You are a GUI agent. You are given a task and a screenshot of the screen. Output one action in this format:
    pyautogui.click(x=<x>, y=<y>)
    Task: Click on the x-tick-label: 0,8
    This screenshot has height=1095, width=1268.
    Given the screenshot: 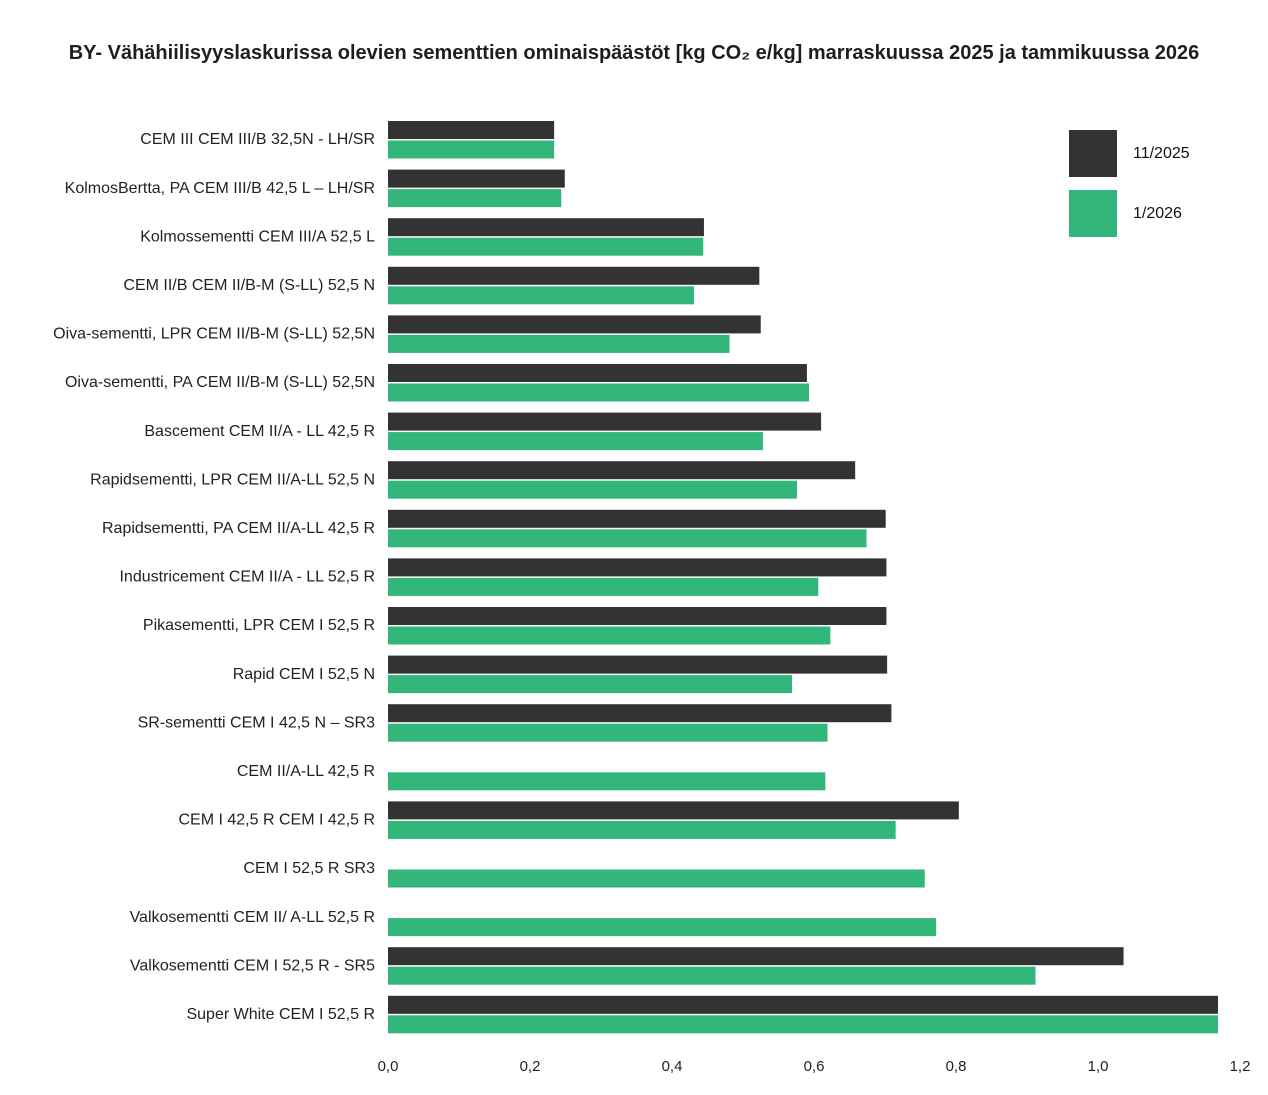 What is the action you would take?
    pyautogui.click(x=956, y=1066)
    